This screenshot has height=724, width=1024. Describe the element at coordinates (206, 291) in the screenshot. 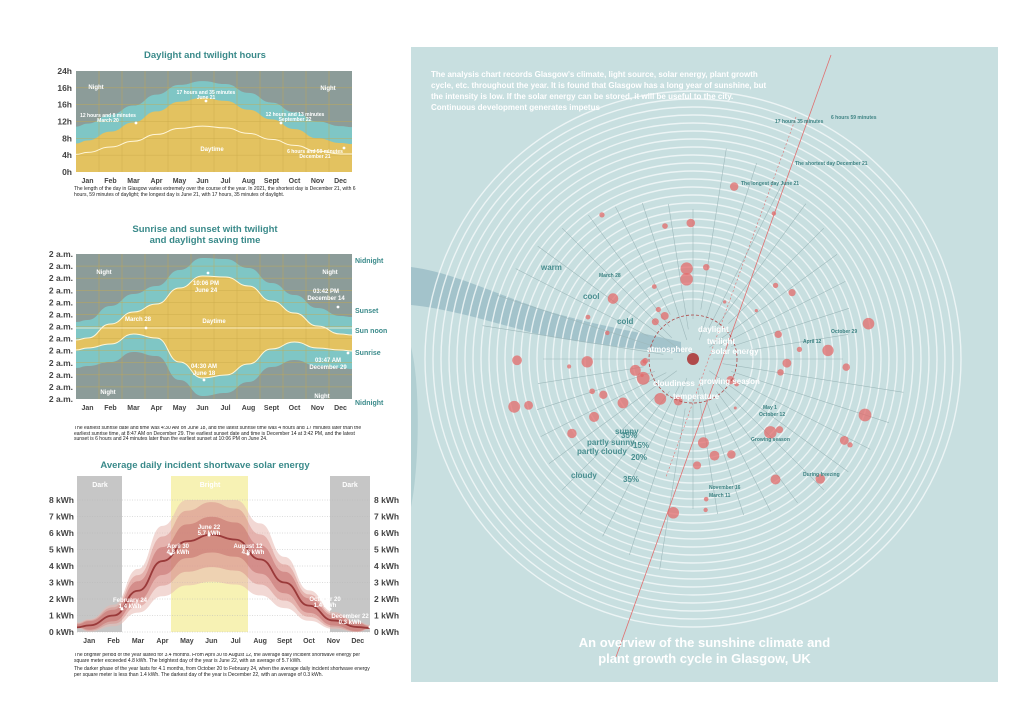

I see `annotation: June 24` at that location.